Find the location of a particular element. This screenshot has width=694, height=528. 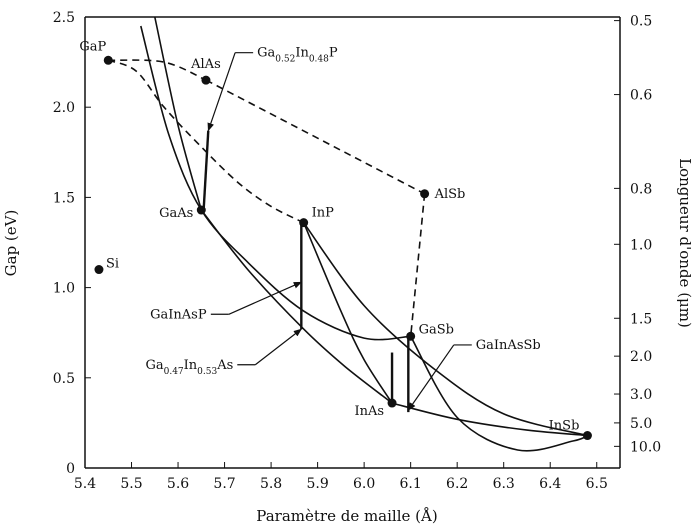

curve-inp-inas is located at coordinates (347, 313).